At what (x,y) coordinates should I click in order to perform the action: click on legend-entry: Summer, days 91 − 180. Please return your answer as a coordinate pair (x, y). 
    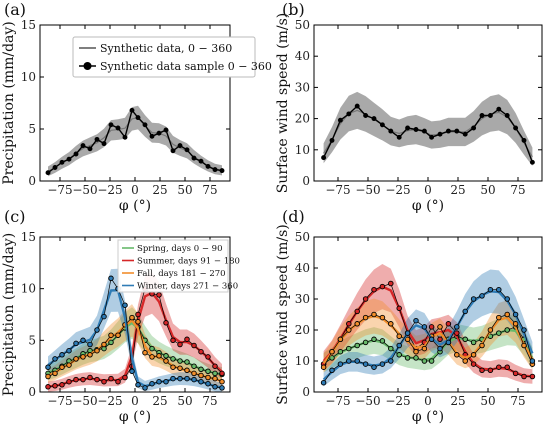
    Looking at the image, I should click on (188, 262).